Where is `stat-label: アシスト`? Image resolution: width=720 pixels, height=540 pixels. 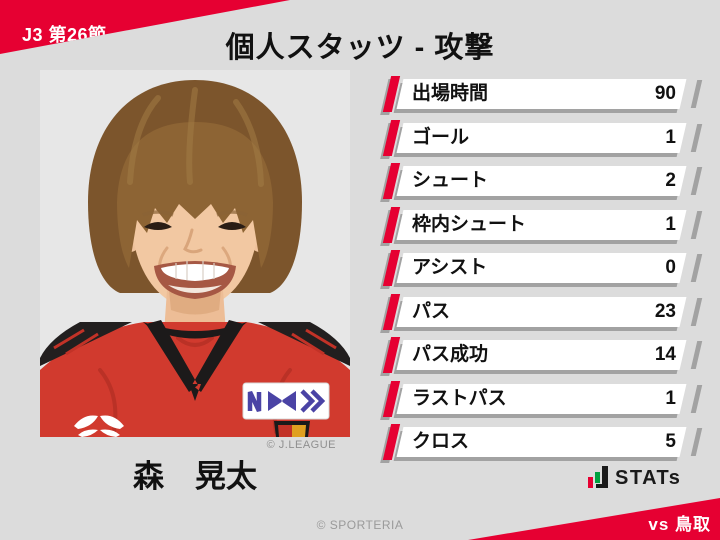
stat-label: アシスト is located at coordinates (450, 267).